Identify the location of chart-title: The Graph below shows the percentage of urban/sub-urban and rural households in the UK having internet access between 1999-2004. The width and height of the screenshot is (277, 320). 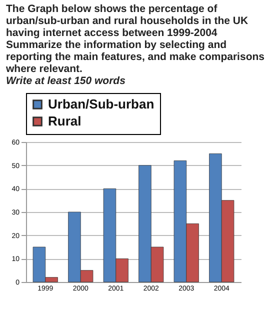
(128, 21).